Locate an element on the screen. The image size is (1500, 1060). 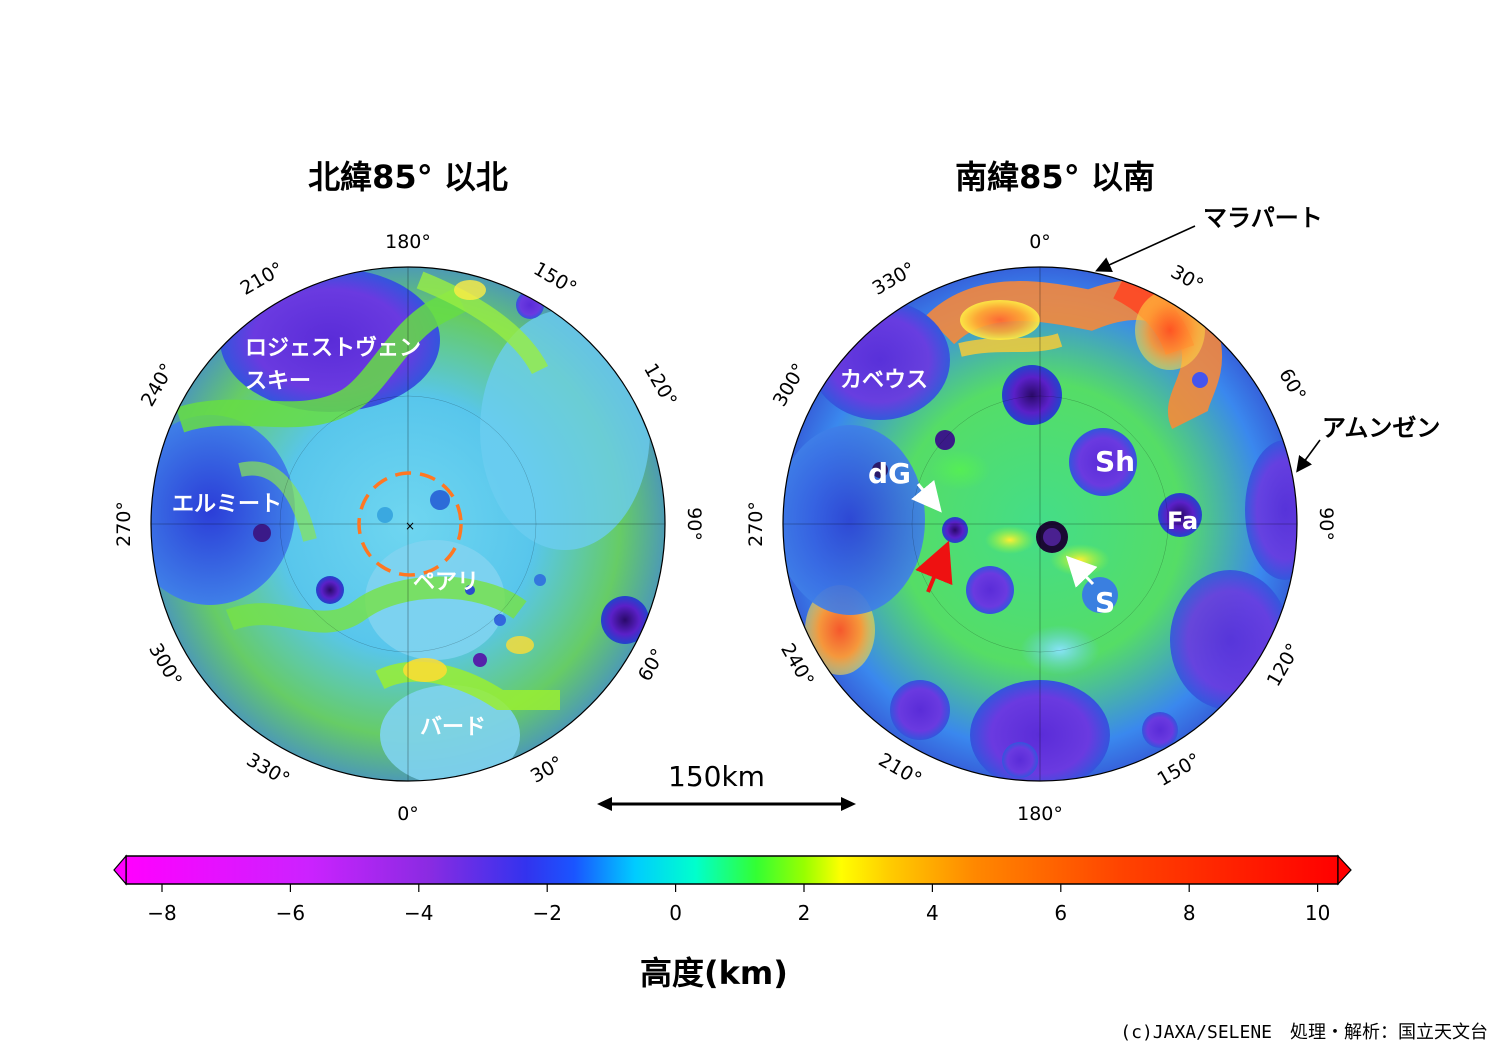
crater-faustini is located at coordinates (1180, 515).